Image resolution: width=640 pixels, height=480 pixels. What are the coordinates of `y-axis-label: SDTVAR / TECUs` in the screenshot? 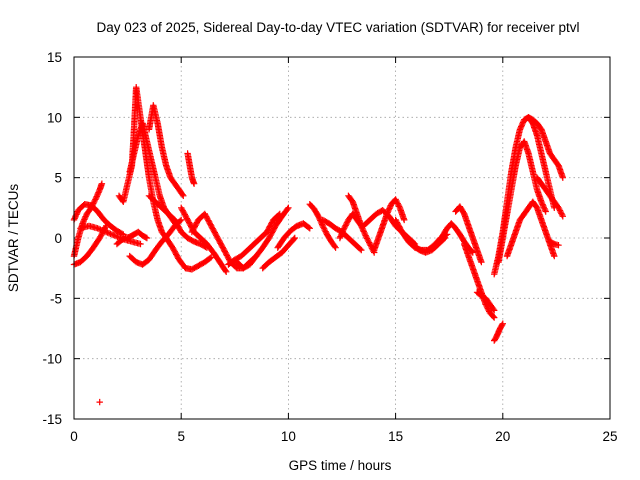 It's located at (13, 238).